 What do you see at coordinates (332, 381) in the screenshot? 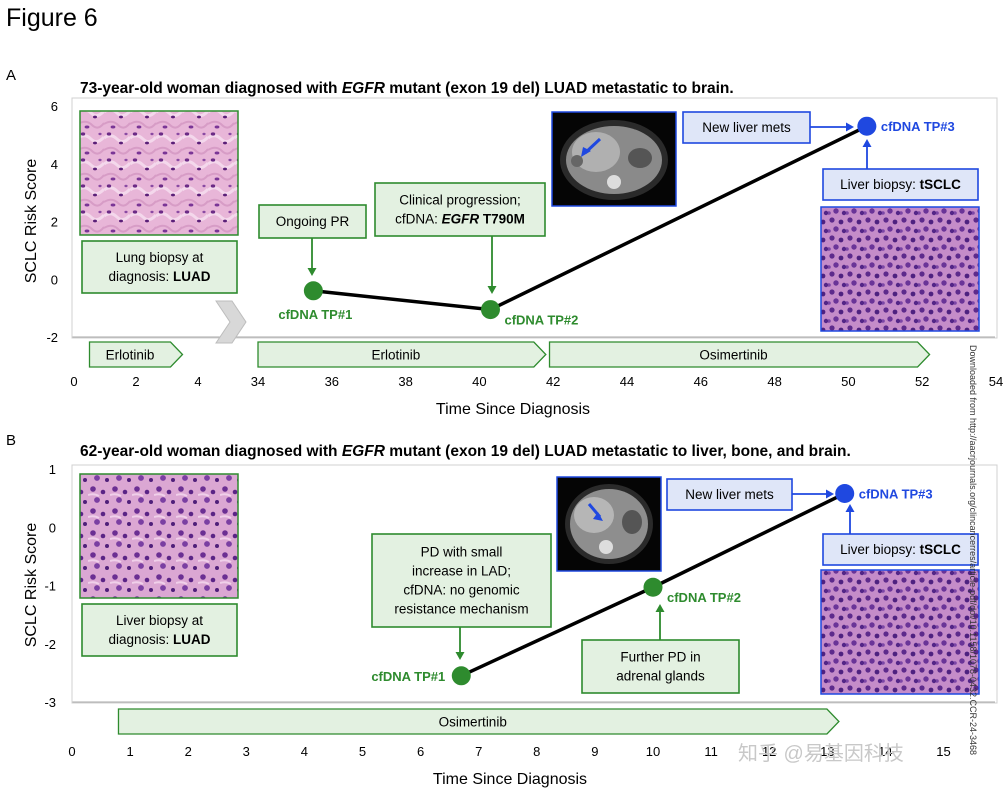
I see `x-tick-label: 36` at bounding box center [332, 381].